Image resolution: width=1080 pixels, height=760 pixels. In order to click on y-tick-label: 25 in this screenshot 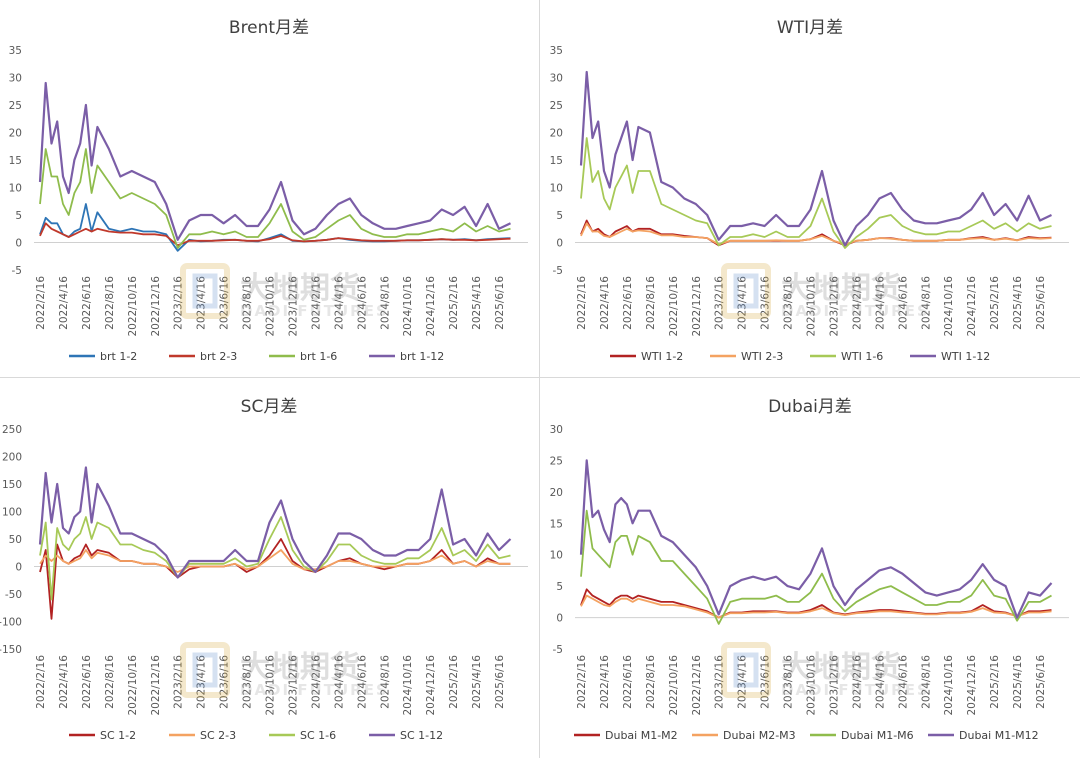, I will do `click(556, 106)`.